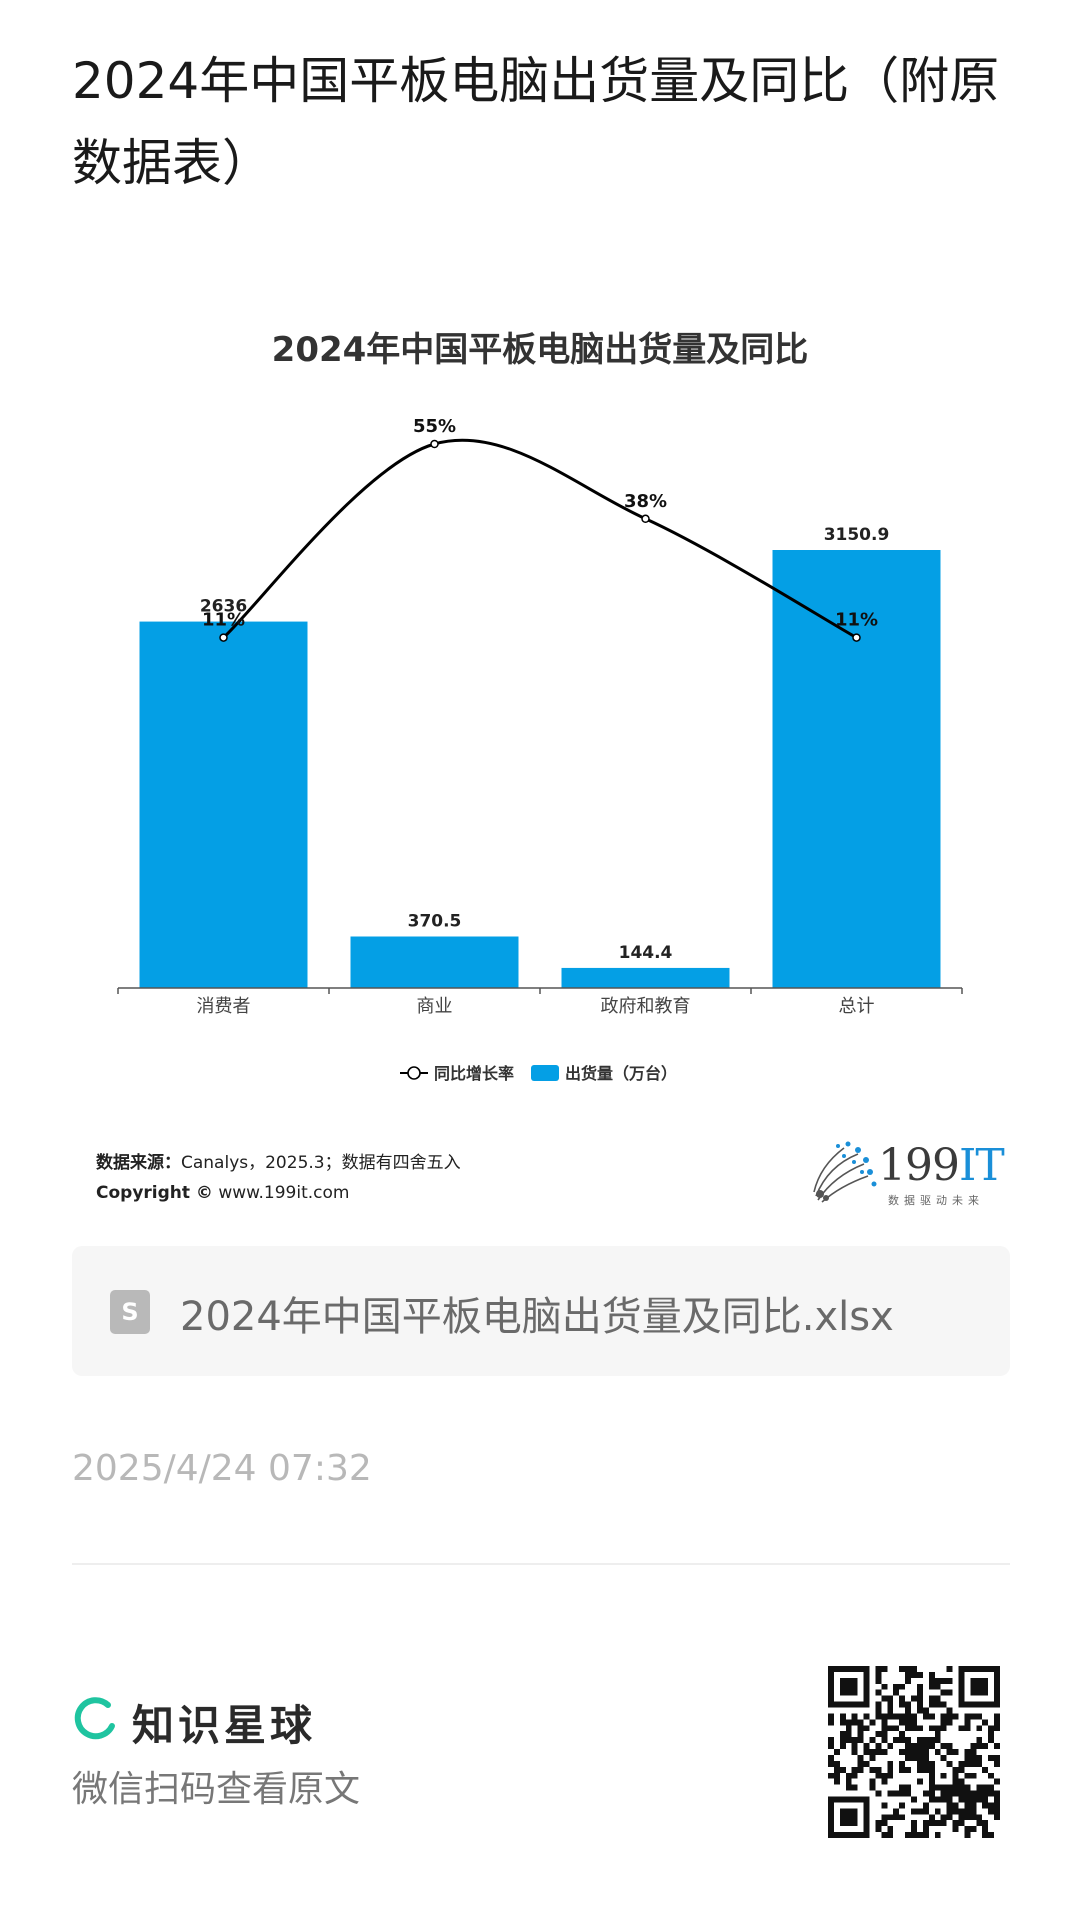 The width and height of the screenshot is (1080, 1931). I want to click on page-title: 2024年中国平板电脑出货量及同比（附原数据表）, so click(536, 122).